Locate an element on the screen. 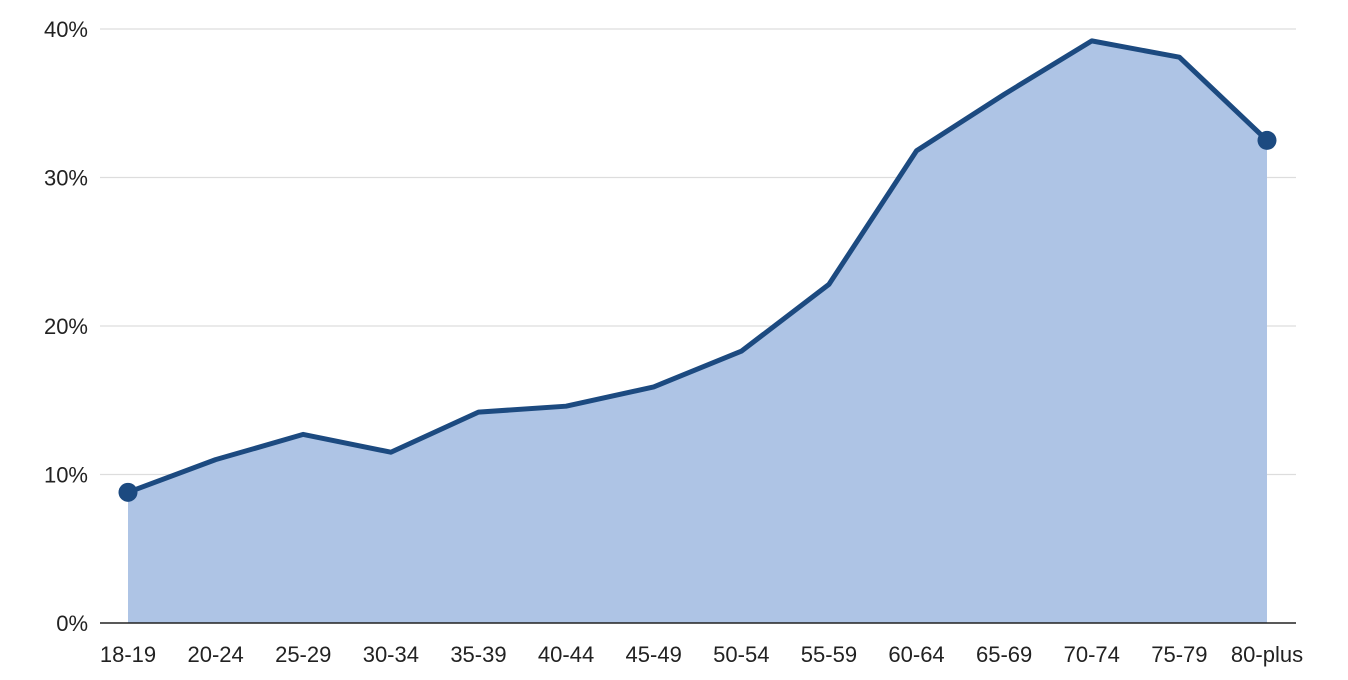 The image size is (1348, 680). x-tick-label: 65-69 is located at coordinates (1004, 654).